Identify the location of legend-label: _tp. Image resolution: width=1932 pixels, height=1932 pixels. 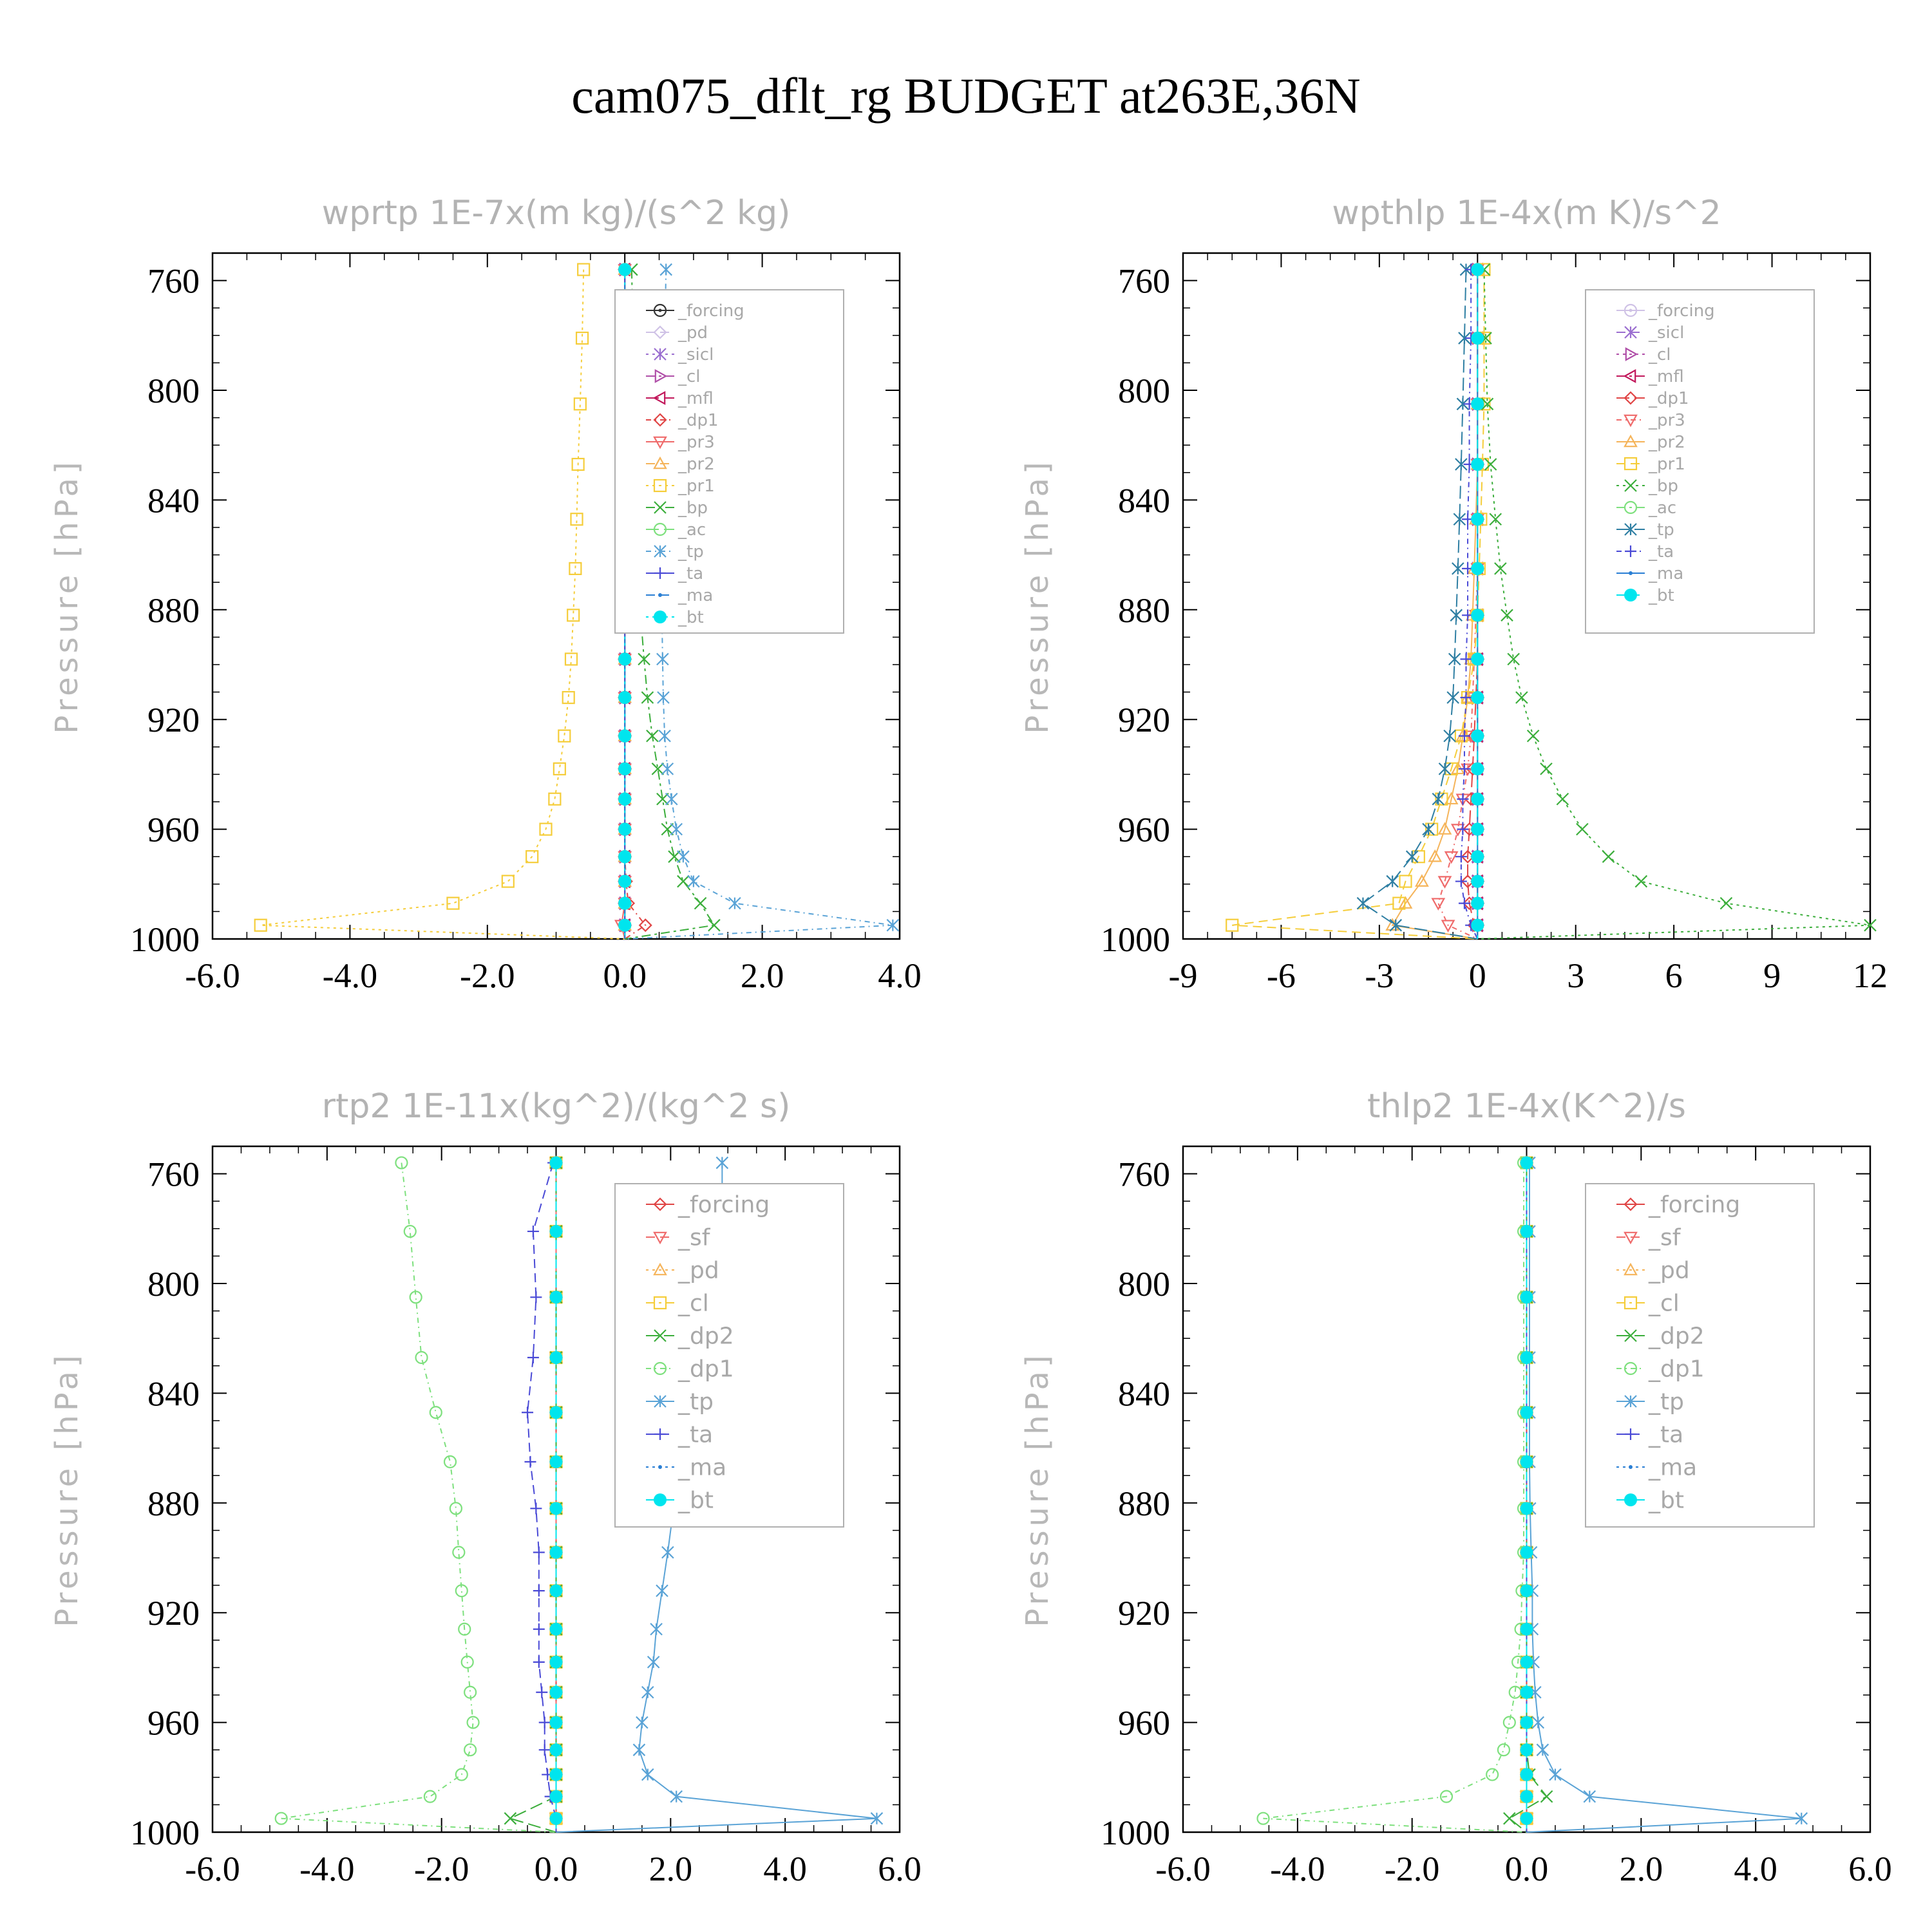
(695, 1403).